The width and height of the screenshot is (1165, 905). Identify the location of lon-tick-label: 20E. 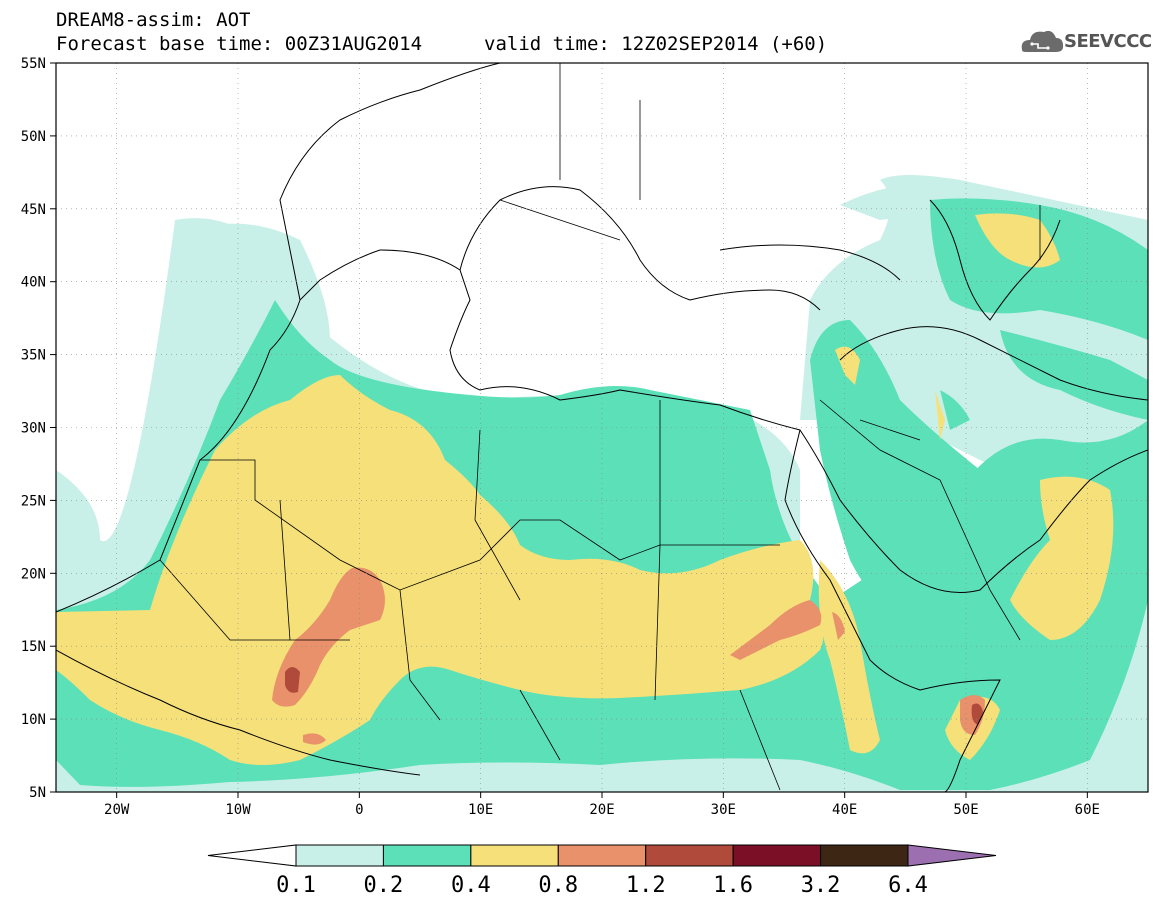
(601, 810).